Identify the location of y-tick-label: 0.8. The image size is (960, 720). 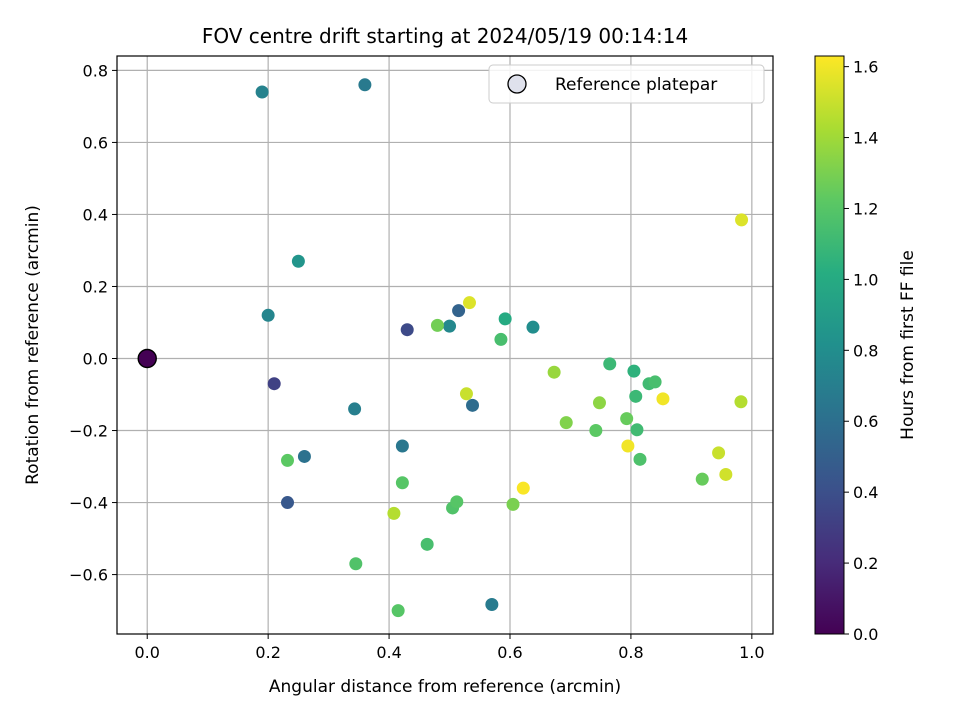
(95, 70).